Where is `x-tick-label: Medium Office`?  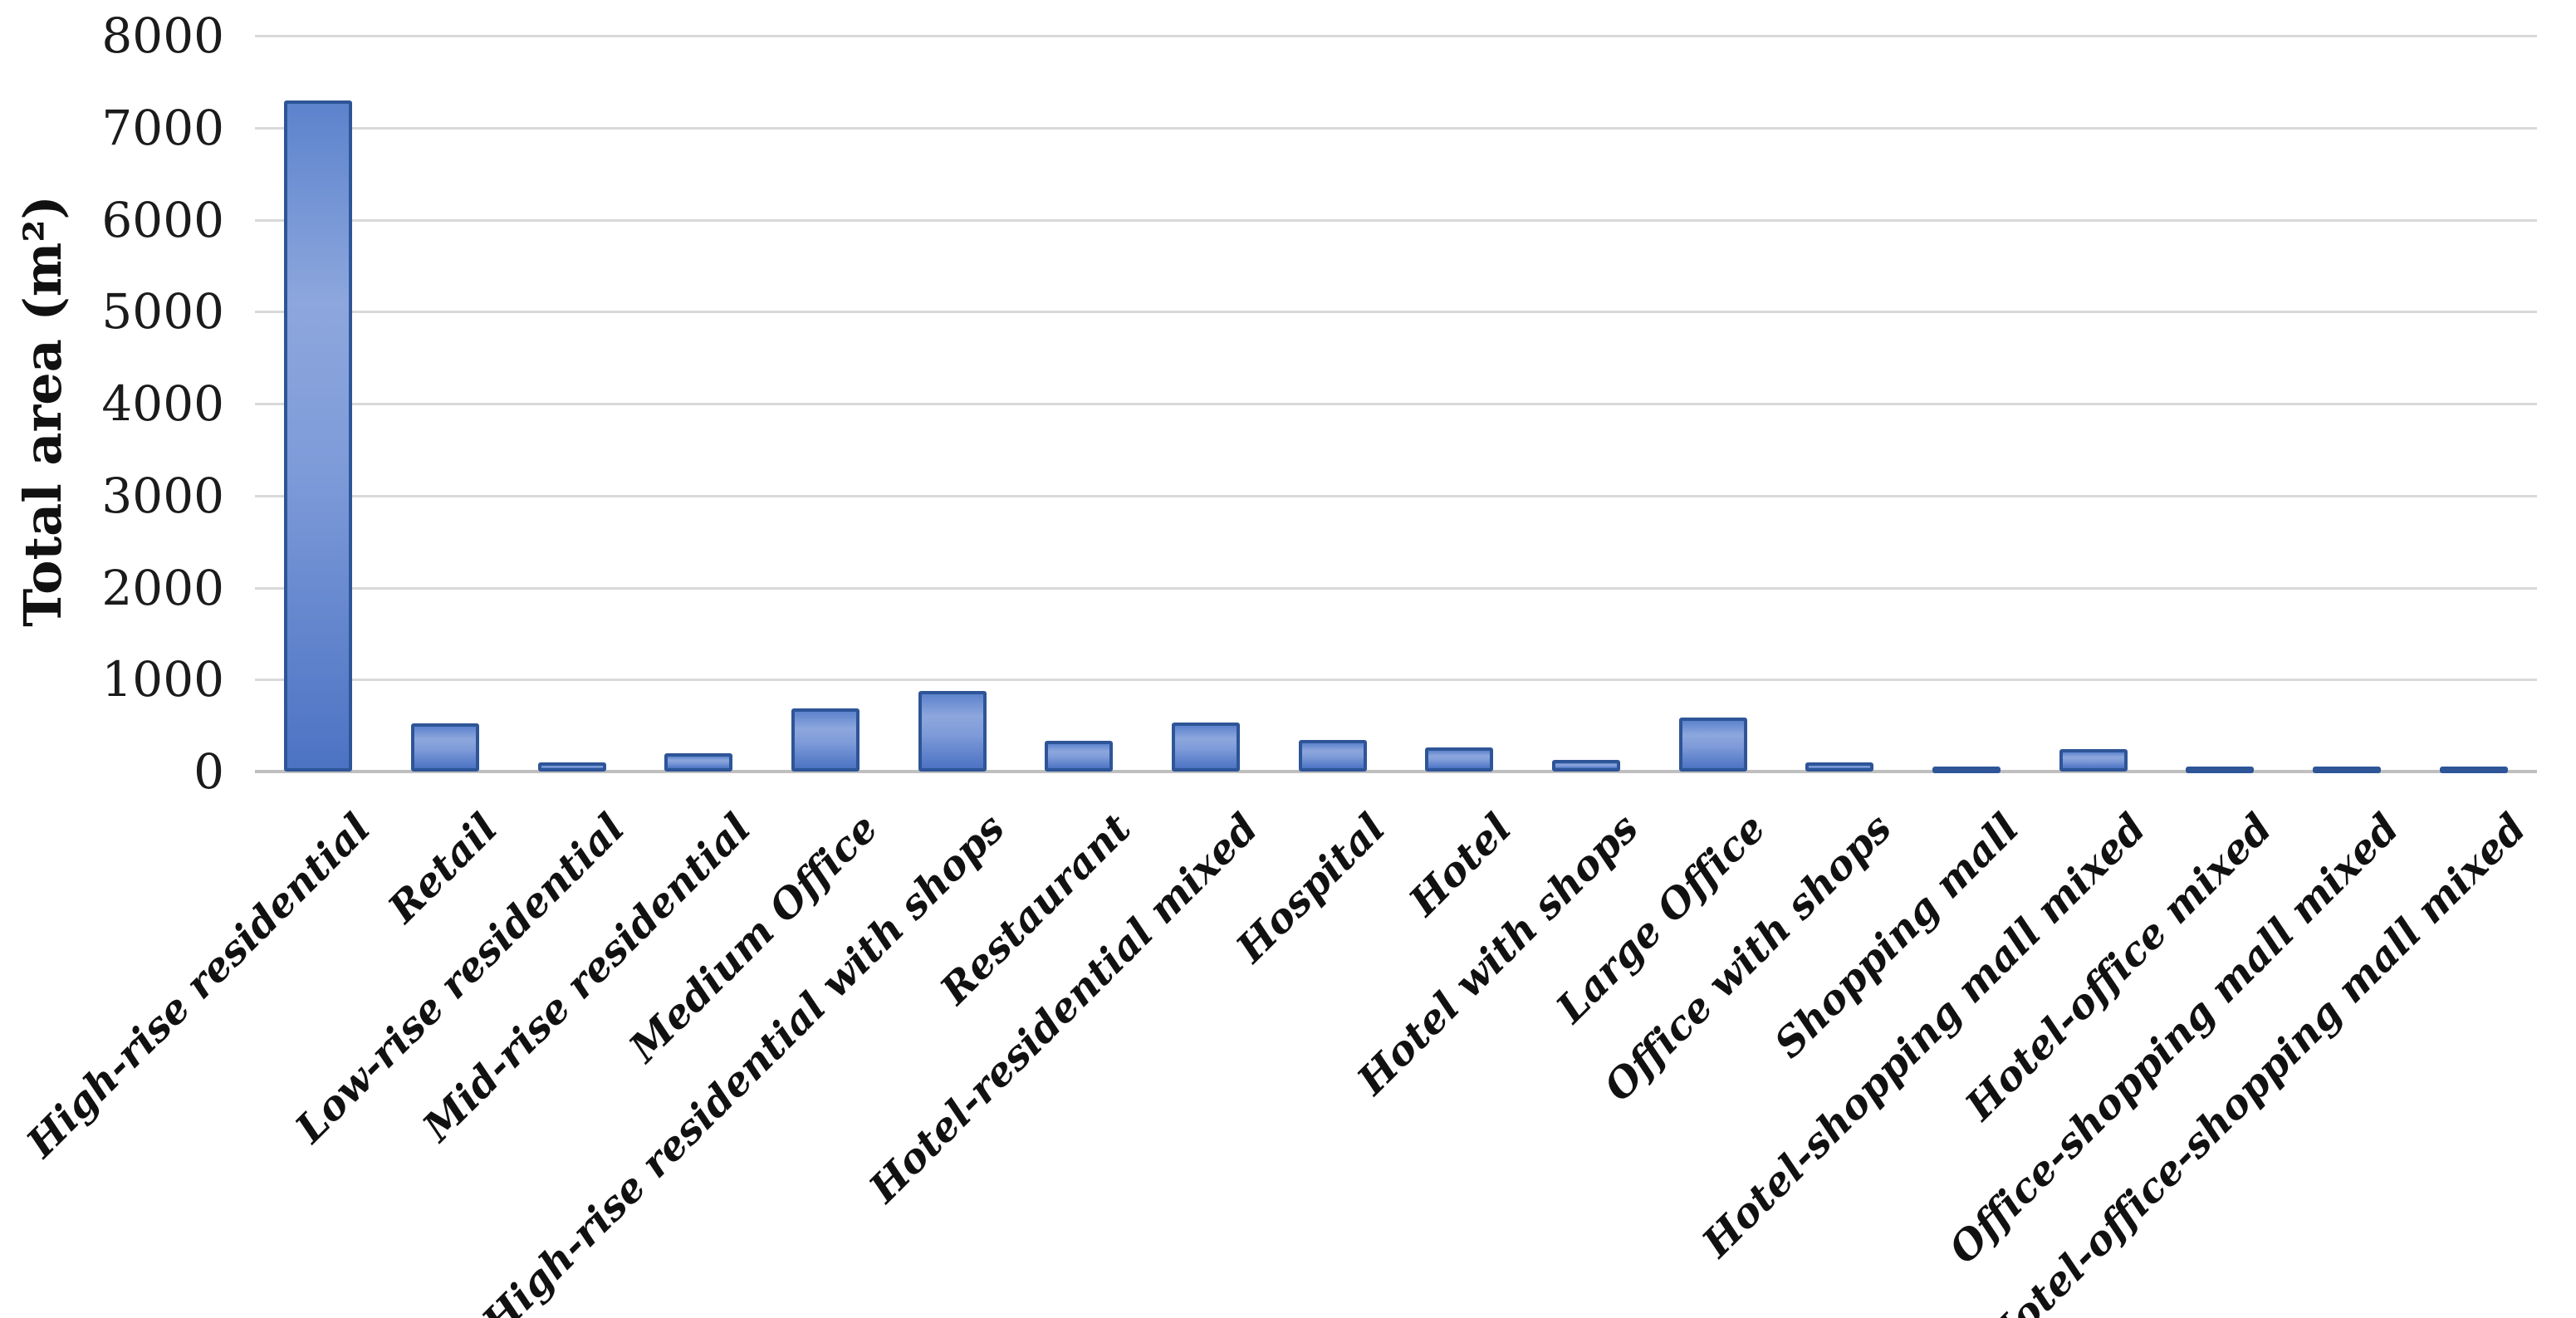
x-tick-label: Medium Office is located at coordinates (753, 938).